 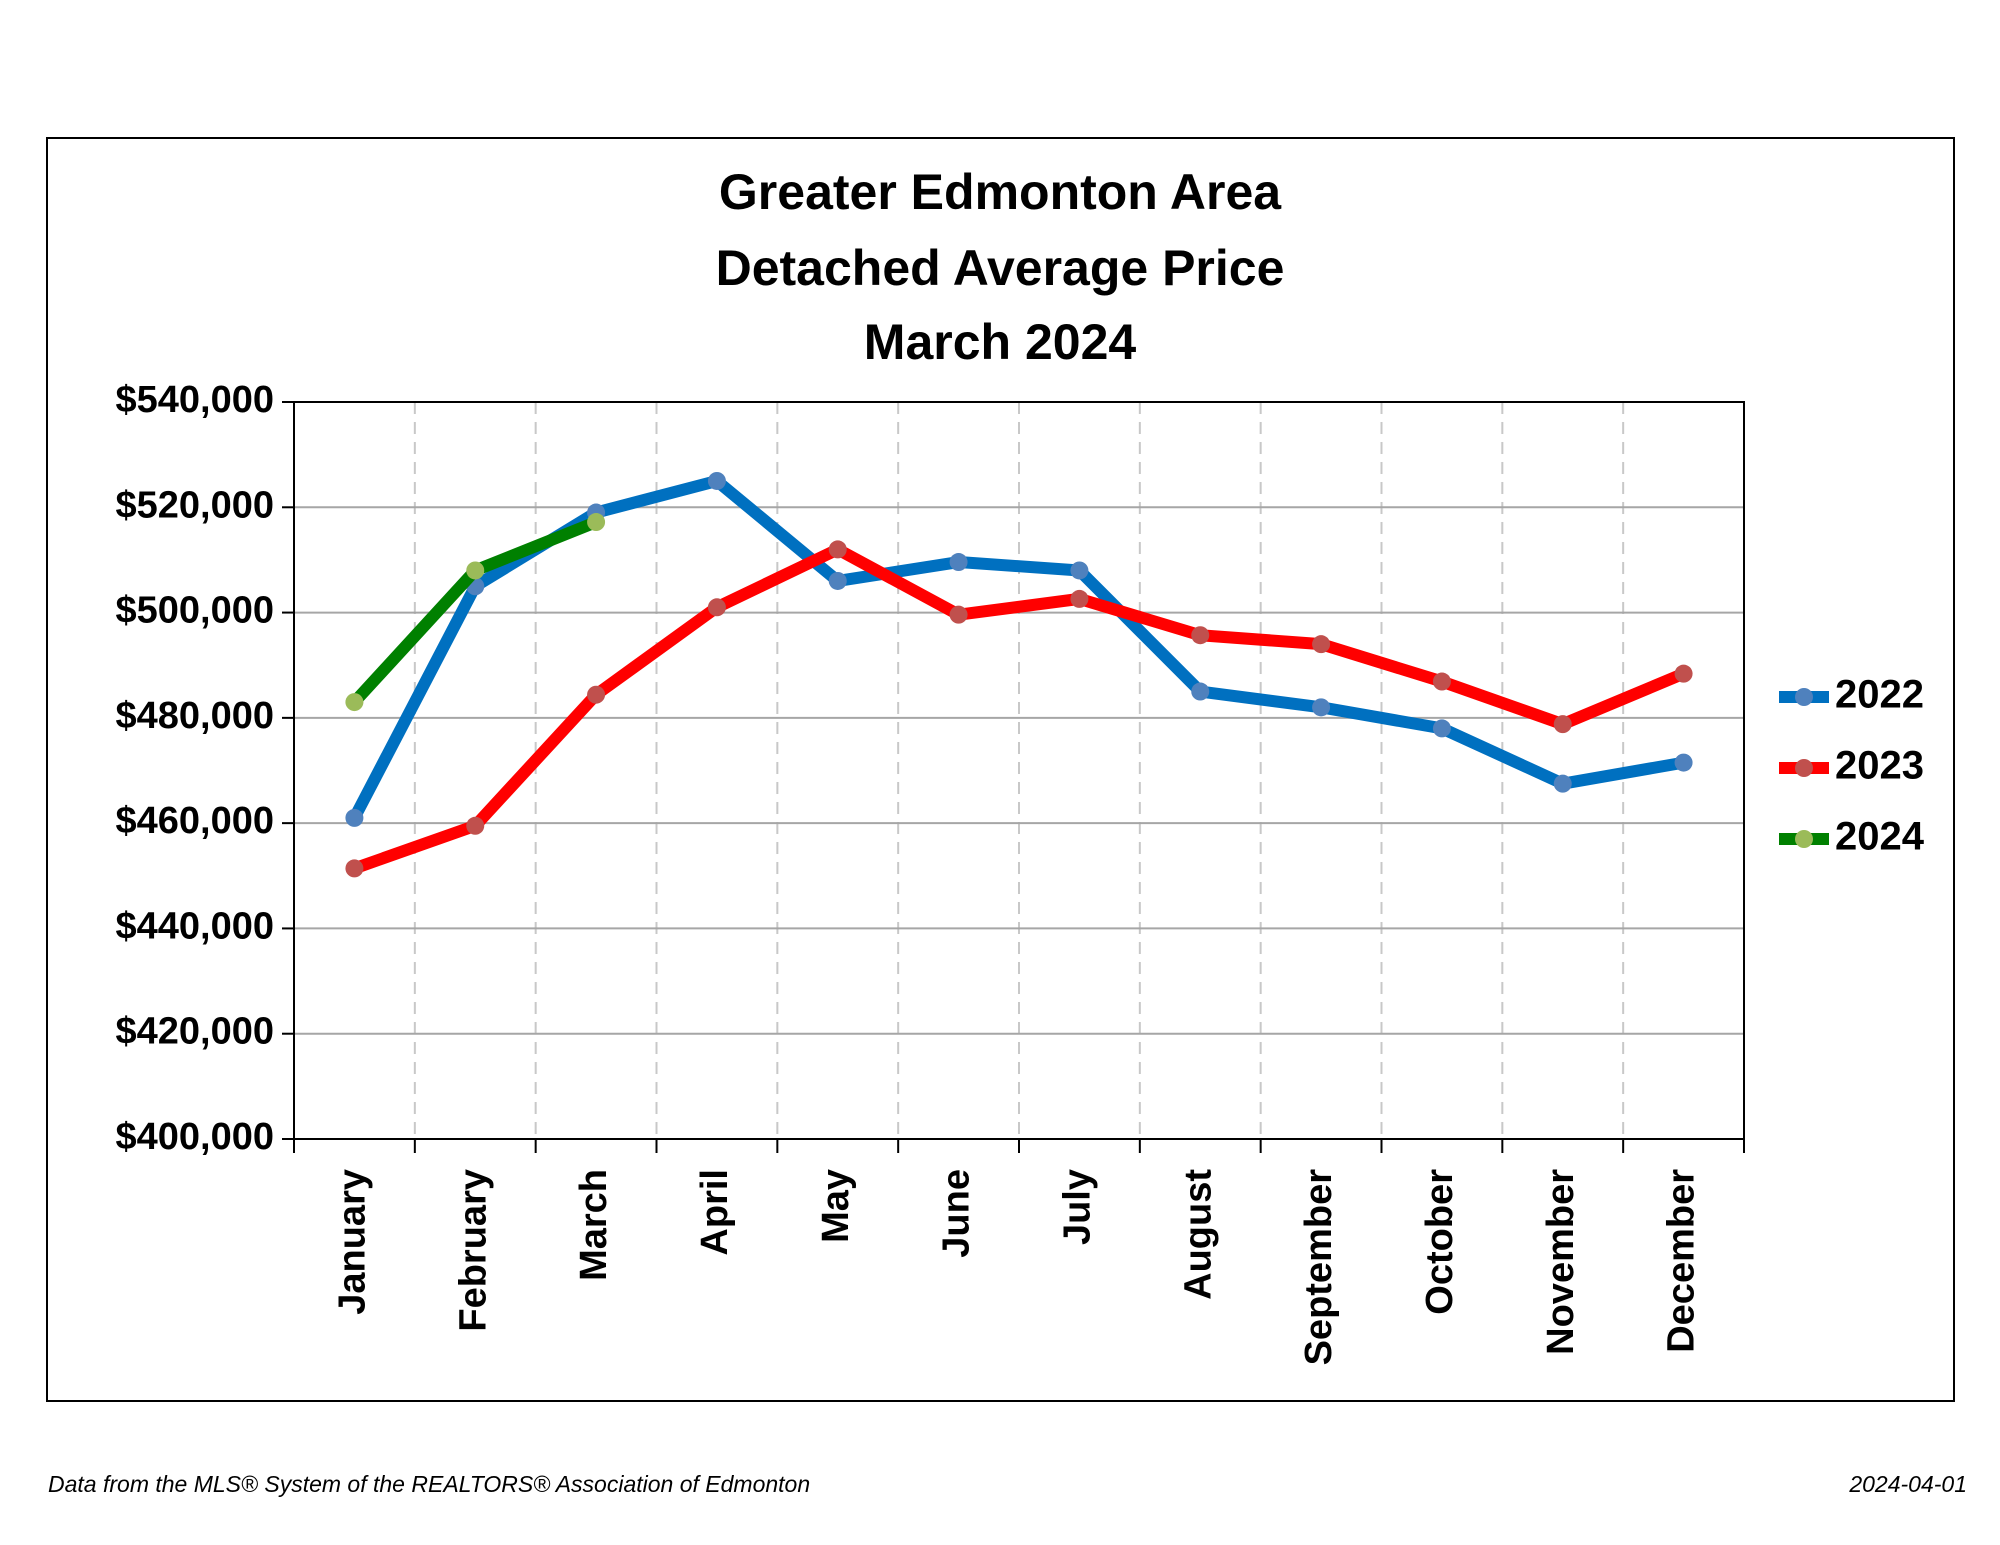 What do you see at coordinates (715, 1212) in the screenshot?
I see `x-tick-label: April` at bounding box center [715, 1212].